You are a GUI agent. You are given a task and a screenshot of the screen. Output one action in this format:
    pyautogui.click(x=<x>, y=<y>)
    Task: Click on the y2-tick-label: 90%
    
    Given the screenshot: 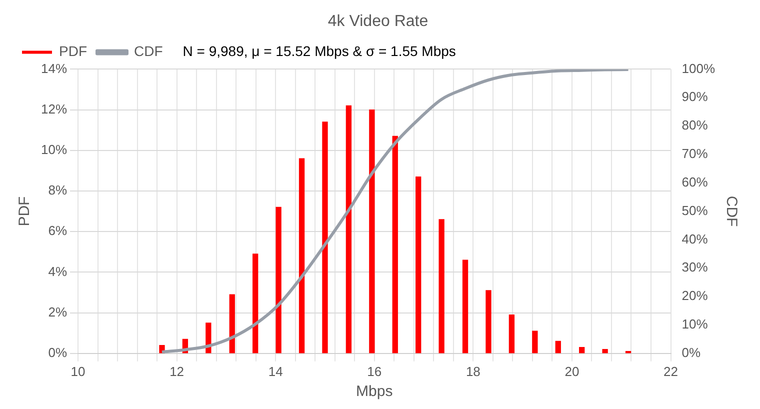 What is the action you would take?
    pyautogui.click(x=695, y=96)
    